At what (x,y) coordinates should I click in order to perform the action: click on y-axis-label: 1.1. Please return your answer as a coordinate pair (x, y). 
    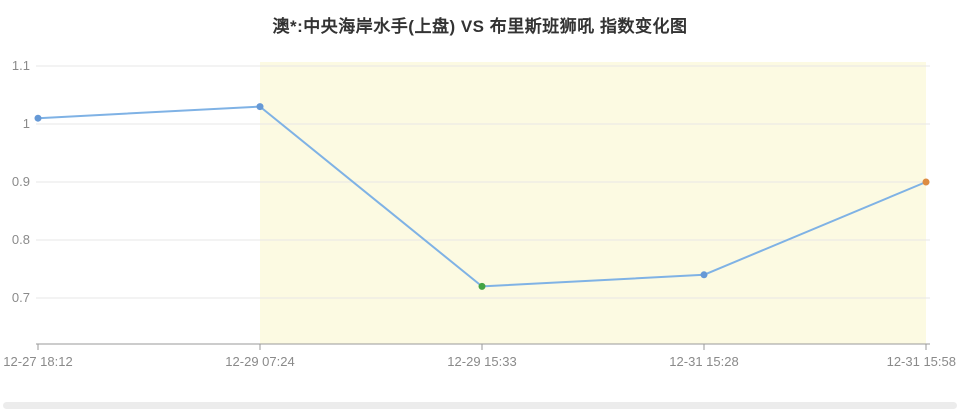
    Looking at the image, I should click on (21, 65).